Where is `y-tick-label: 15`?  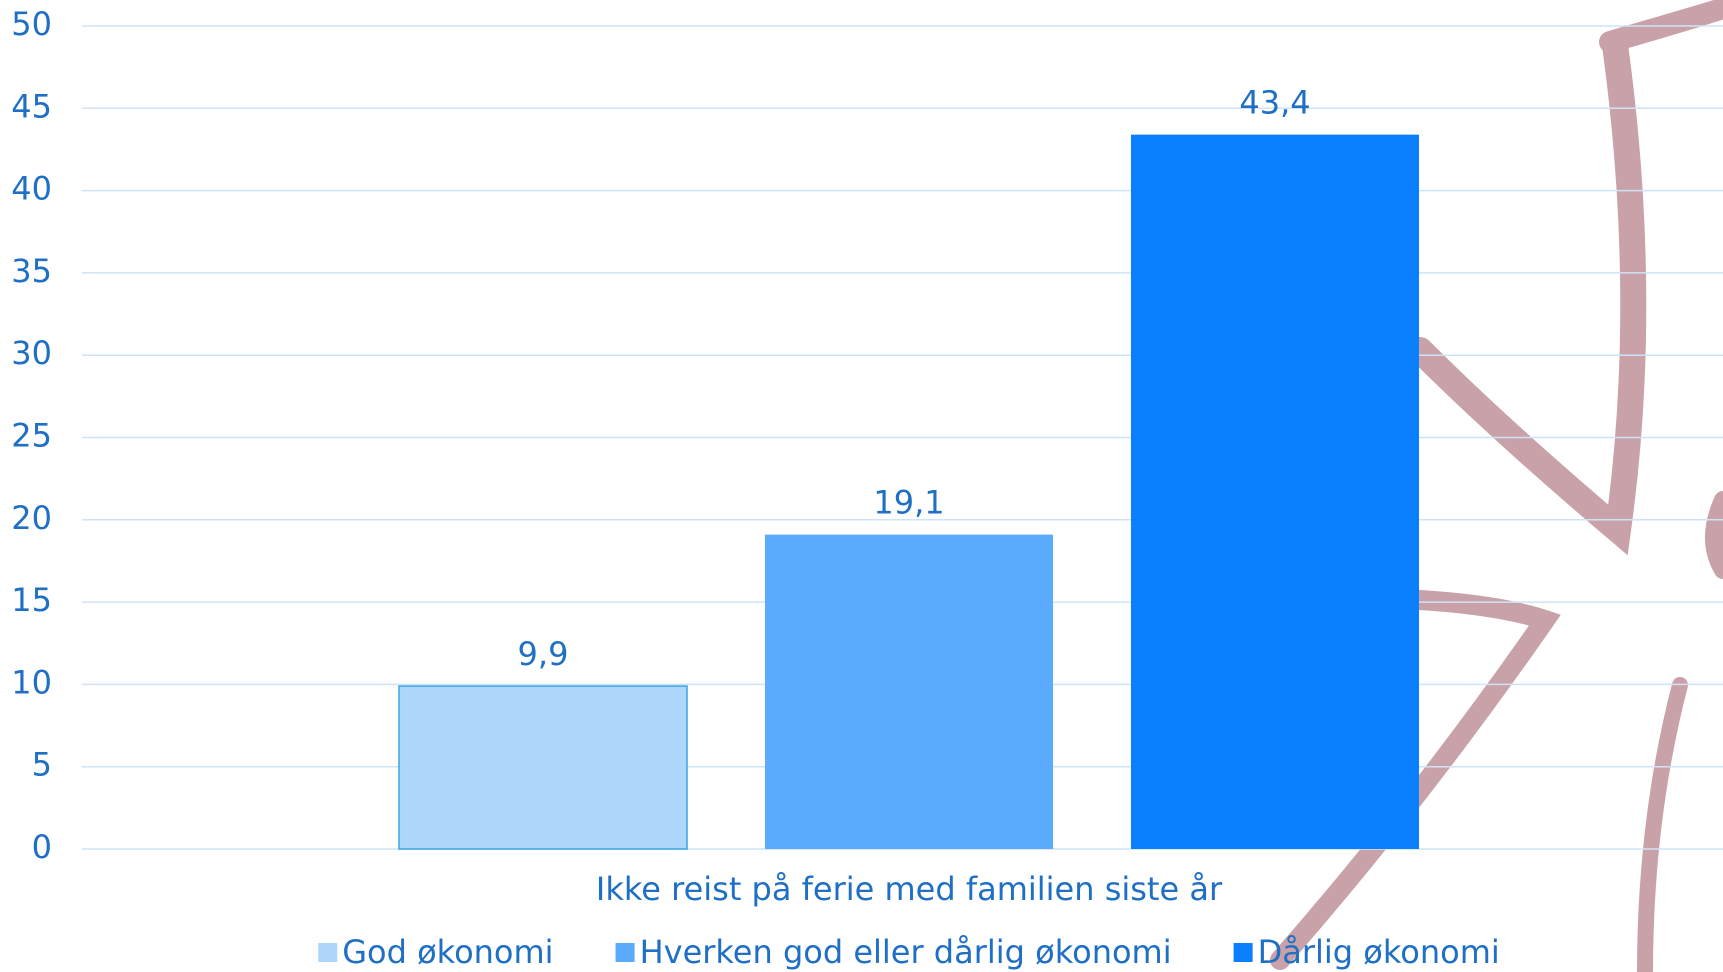
y-tick-label: 15 is located at coordinates (31, 600).